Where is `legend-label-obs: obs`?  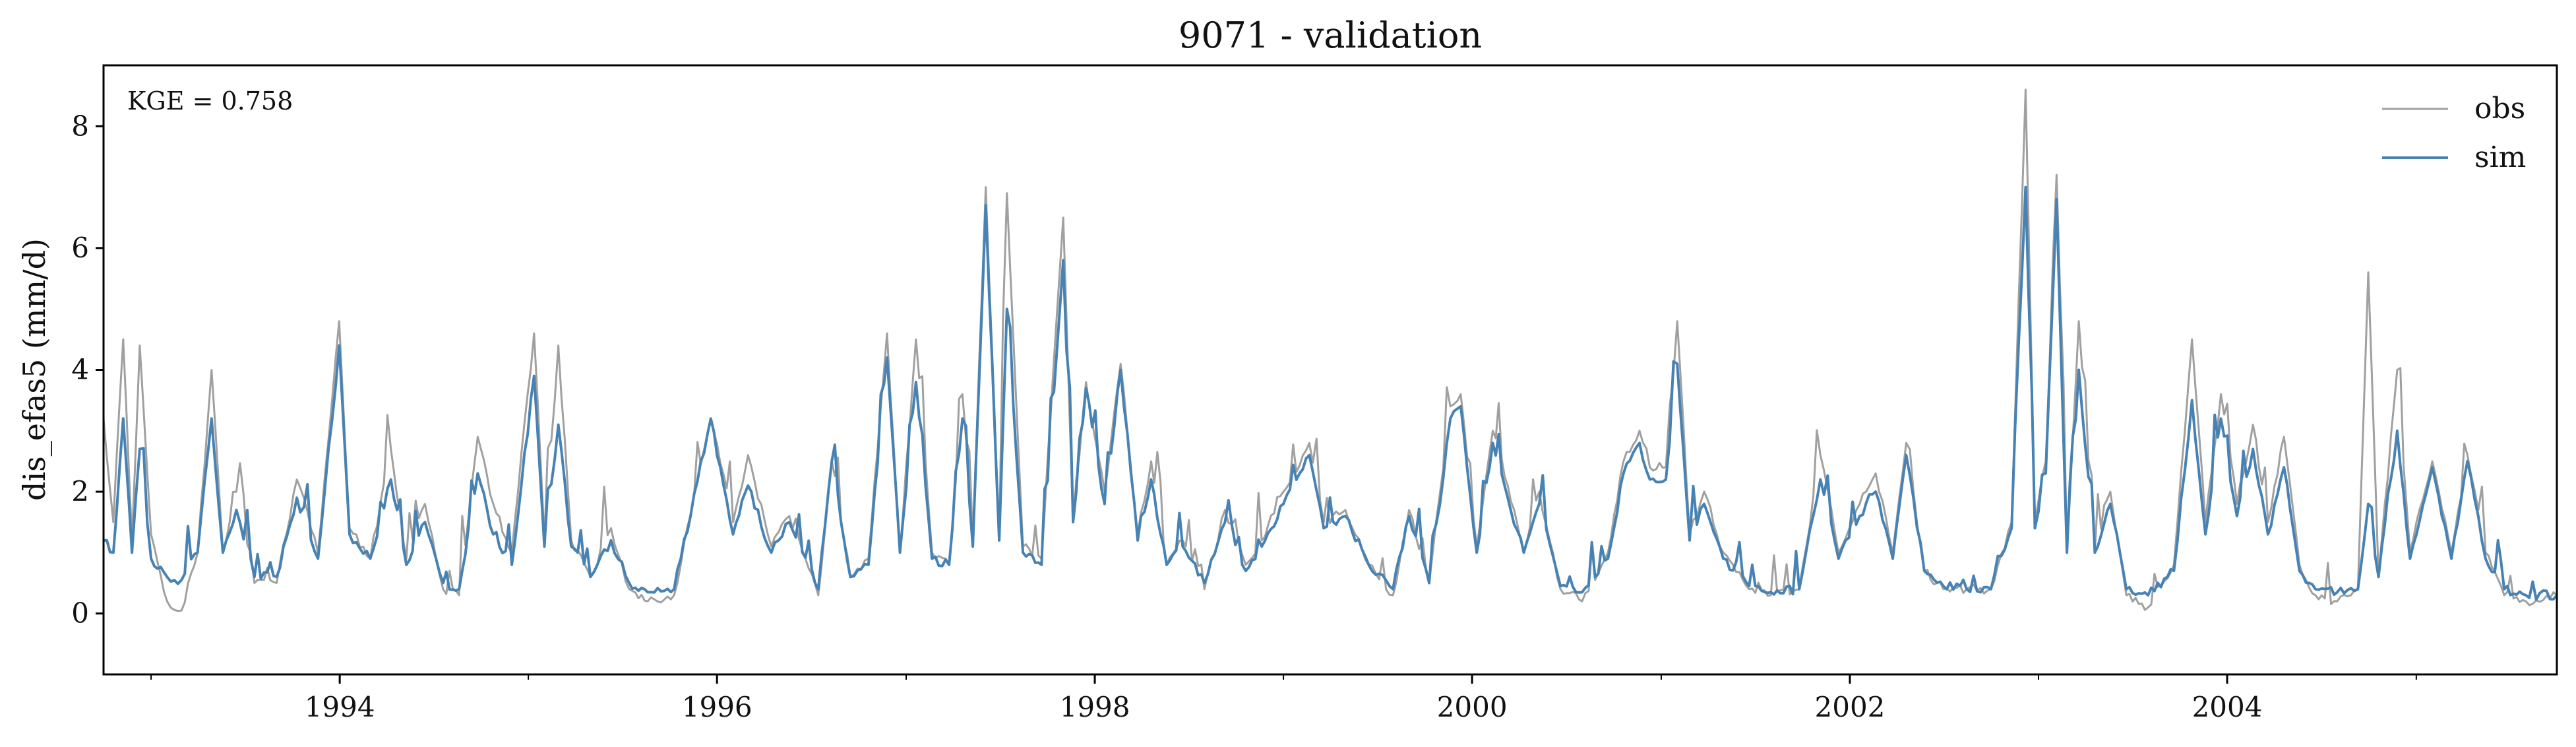
legend-label-obs: obs is located at coordinates (2499, 108).